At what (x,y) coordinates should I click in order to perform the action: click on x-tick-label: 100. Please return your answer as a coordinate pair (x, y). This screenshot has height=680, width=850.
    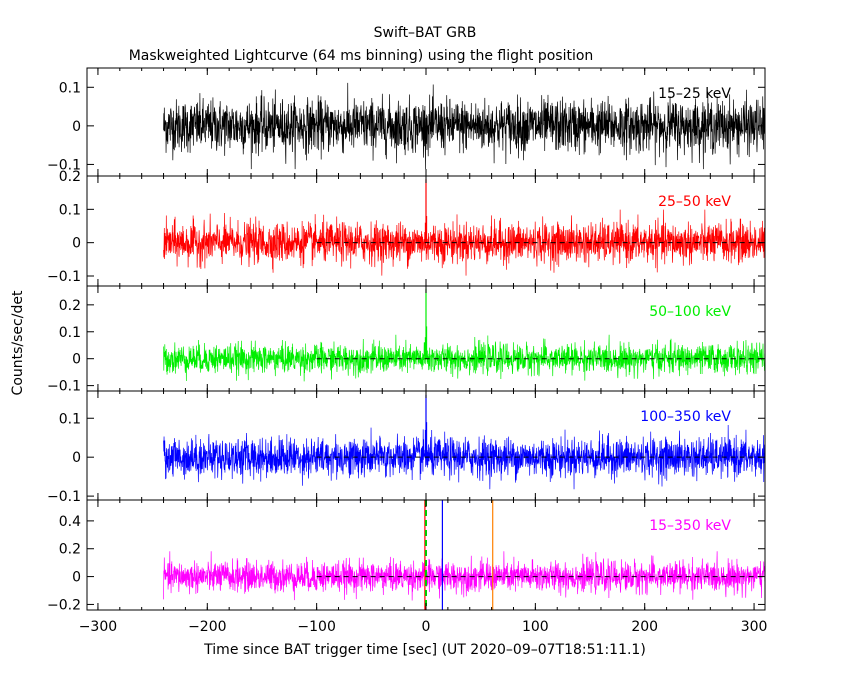
    Looking at the image, I should click on (535, 627).